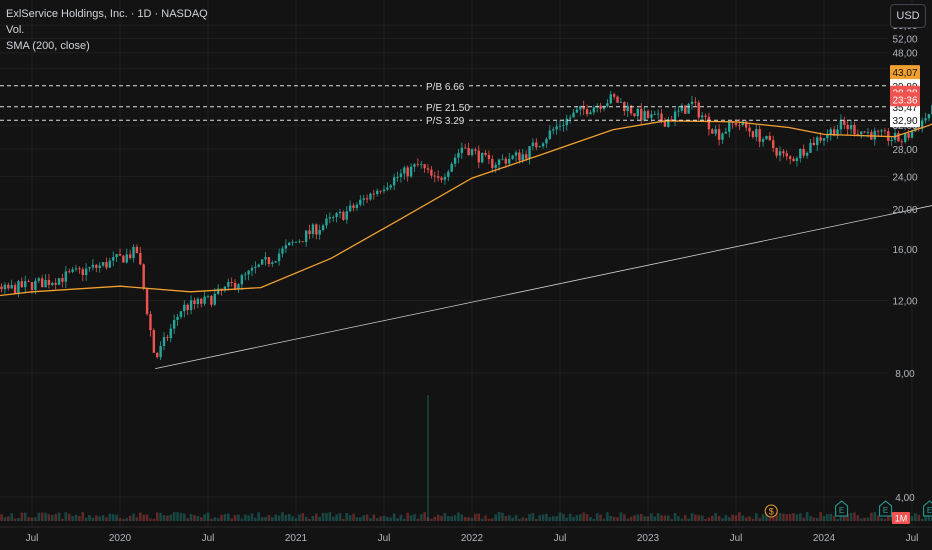 The height and width of the screenshot is (550, 932). What do you see at coordinates (908, 16) in the screenshot?
I see `currency-button: USD` at bounding box center [908, 16].